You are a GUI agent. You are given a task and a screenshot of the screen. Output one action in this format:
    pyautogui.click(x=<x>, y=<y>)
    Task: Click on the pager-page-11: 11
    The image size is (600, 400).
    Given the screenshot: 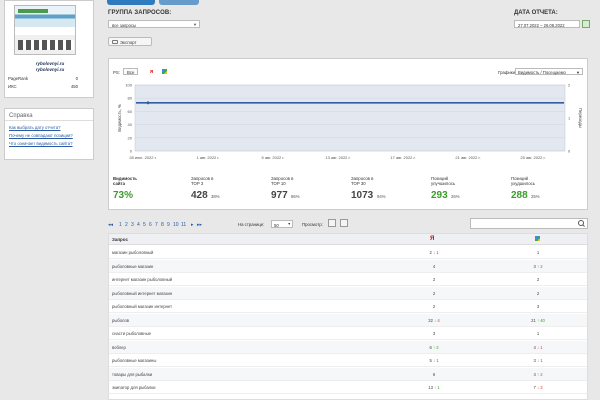 What is the action you would take?
    pyautogui.click(x=184, y=225)
    